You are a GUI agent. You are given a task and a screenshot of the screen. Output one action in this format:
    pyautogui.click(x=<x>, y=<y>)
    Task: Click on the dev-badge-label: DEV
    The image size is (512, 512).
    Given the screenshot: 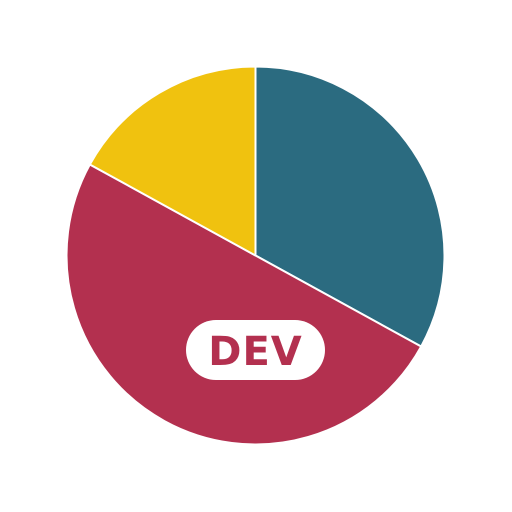 What is the action you would take?
    pyautogui.click(x=255, y=352)
    